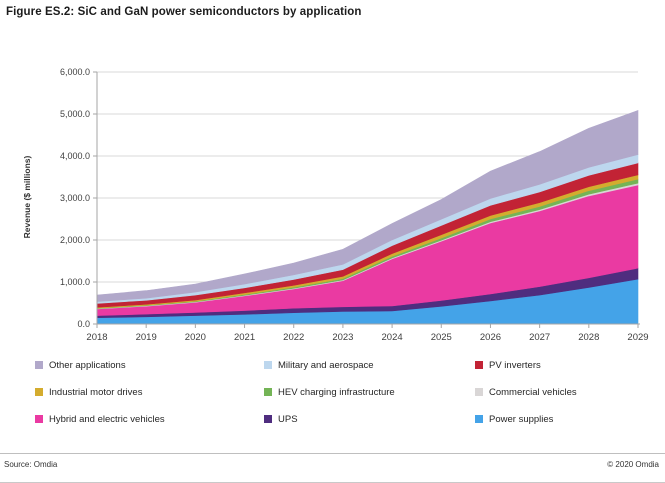 Image resolution: width=665 pixels, height=483 pixels. What do you see at coordinates (490, 337) in the screenshot?
I see `x-tick-label: 2026` at bounding box center [490, 337].